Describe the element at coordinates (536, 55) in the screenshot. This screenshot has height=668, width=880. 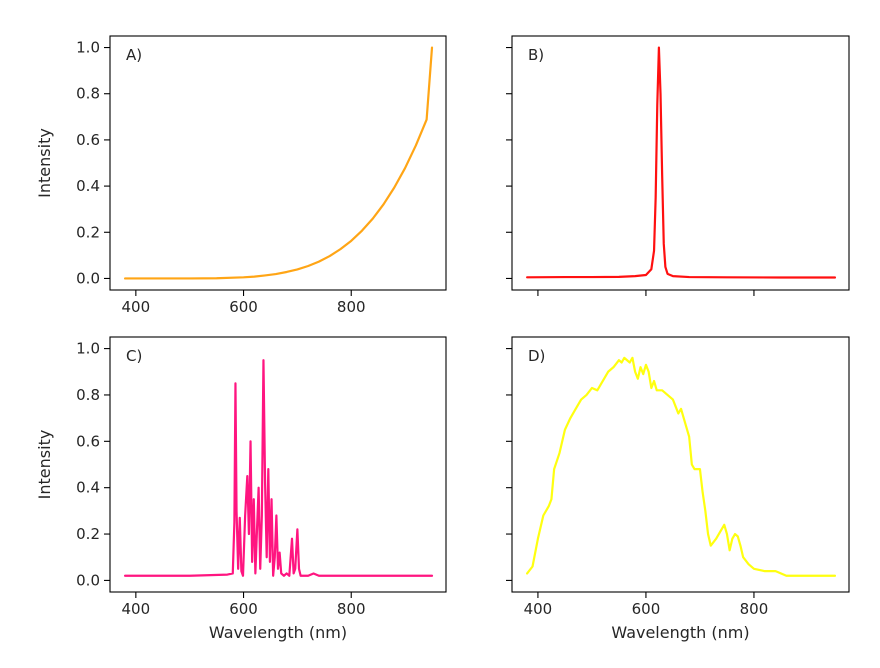
I see `panel-label: B)` at that location.